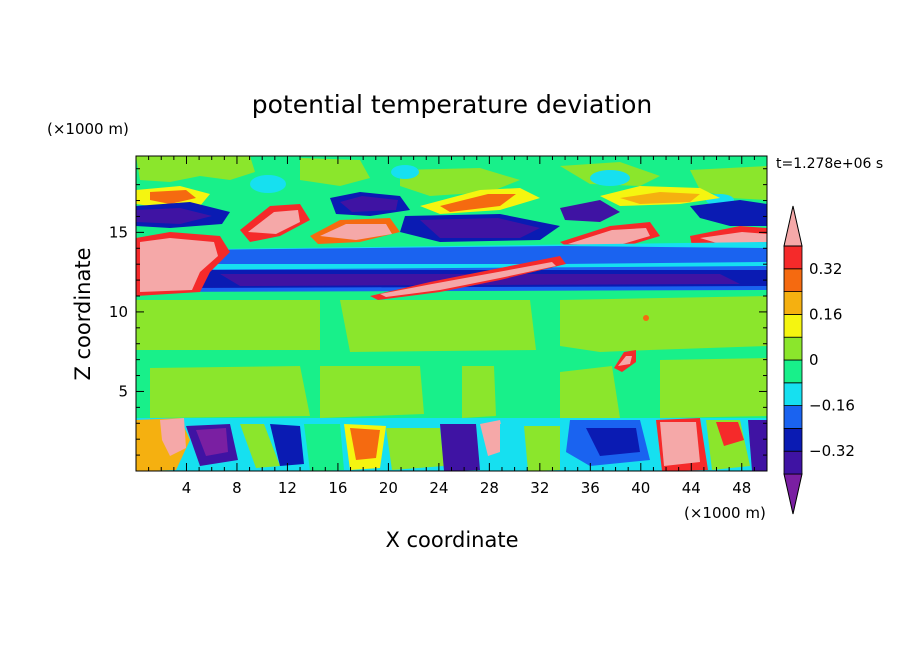 This screenshot has height=654, width=904. I want to click on chart-title: potential temperature deviation, so click(452, 104).